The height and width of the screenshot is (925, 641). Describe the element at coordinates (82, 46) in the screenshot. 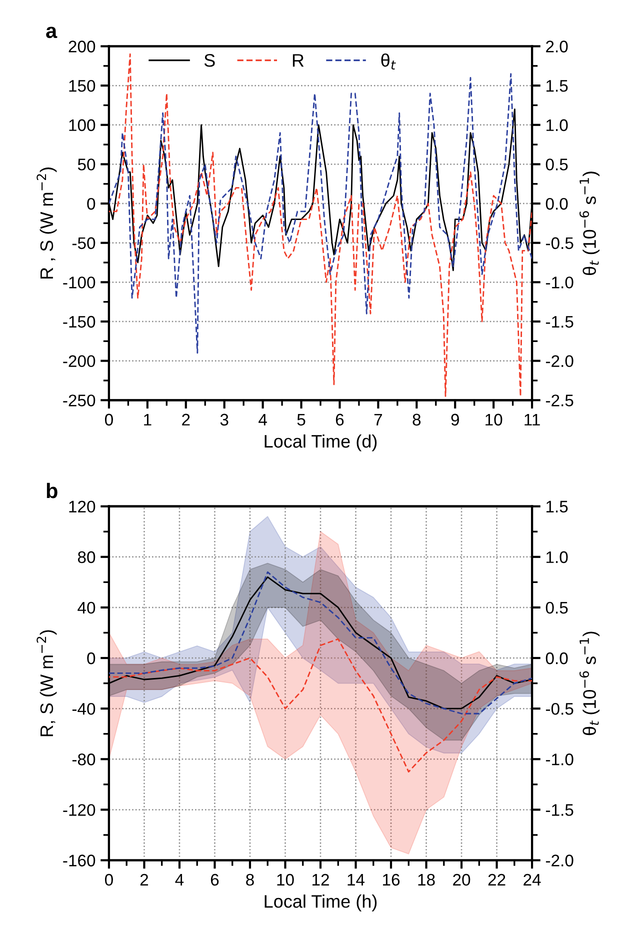

I see `y-tick-label: 200` at that location.